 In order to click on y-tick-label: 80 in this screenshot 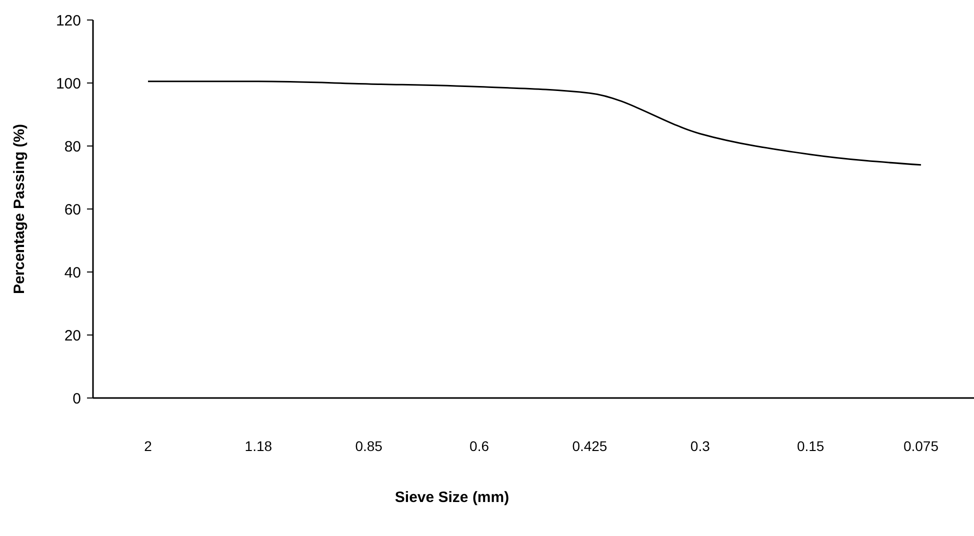, I will do `click(72, 147)`.